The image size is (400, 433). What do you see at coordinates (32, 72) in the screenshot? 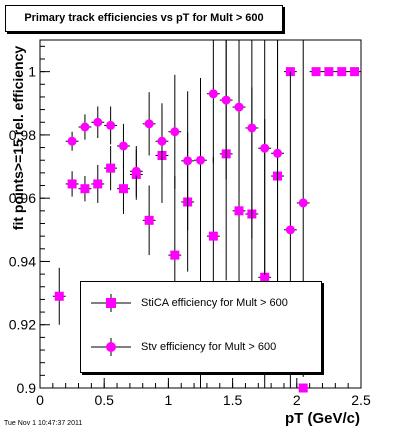
I see `y-tick-label: 1` at bounding box center [32, 72].